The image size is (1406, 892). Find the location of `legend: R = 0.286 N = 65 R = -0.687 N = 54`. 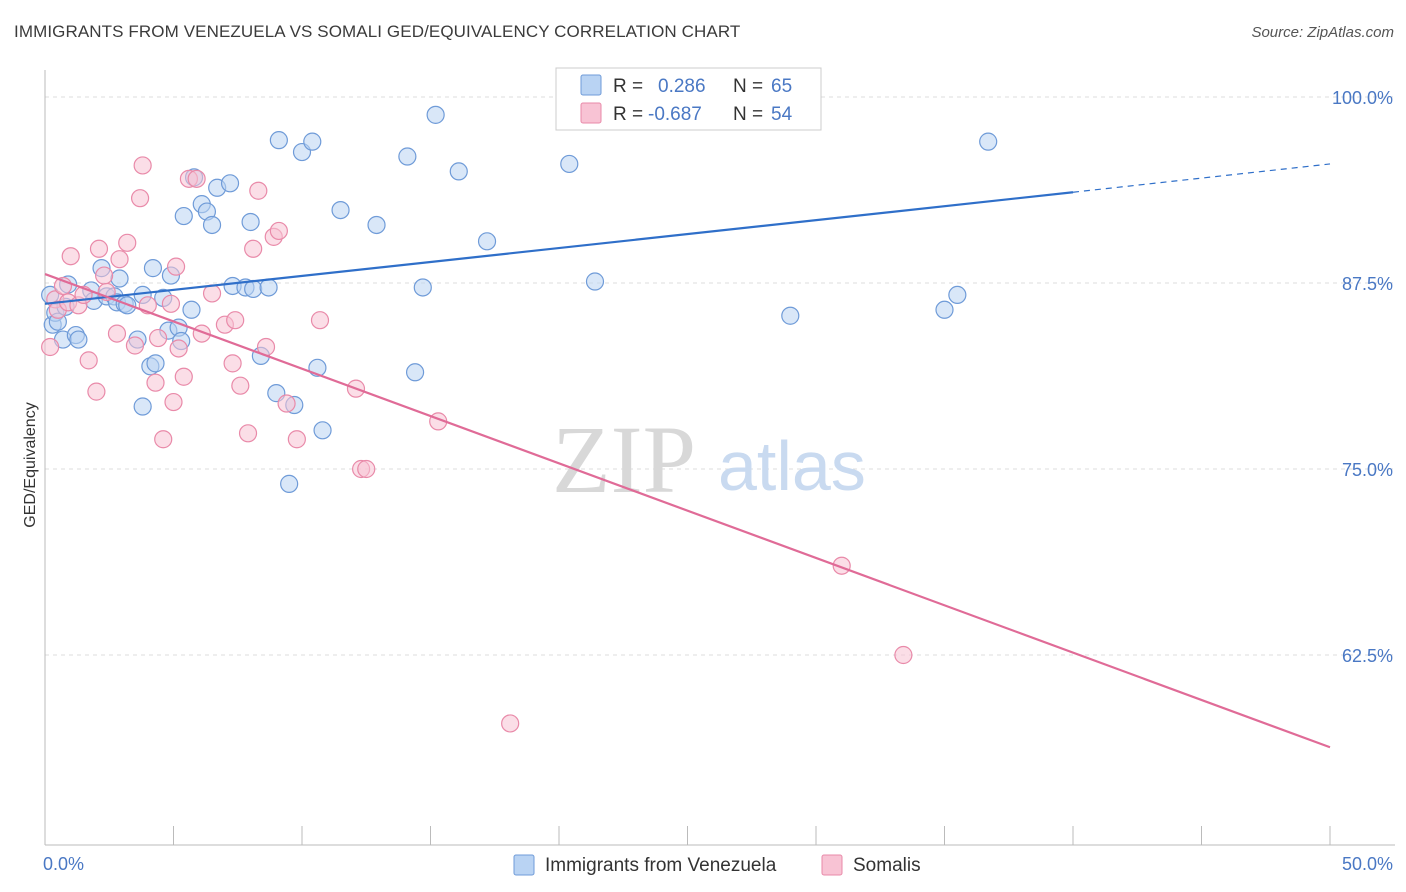

legend: R = 0.286 N = 65 R = -0.687 N = 54 is located at coordinates (688, 99).